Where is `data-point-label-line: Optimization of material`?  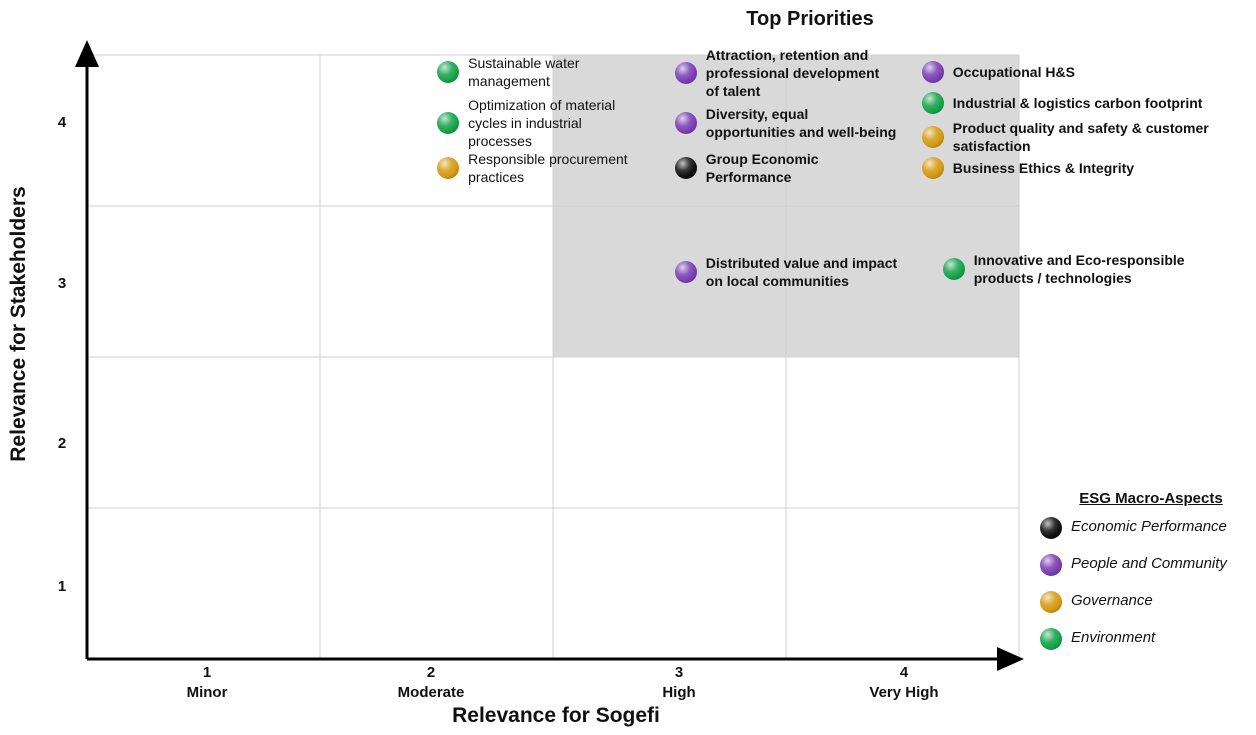
data-point-label-line: Optimization of material is located at coordinates (542, 104).